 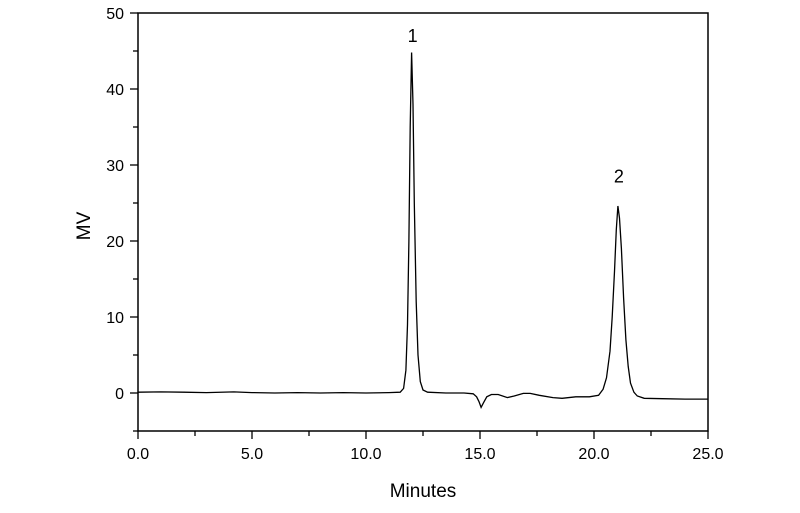 I want to click on peak-label-1: 1, so click(x=413, y=36).